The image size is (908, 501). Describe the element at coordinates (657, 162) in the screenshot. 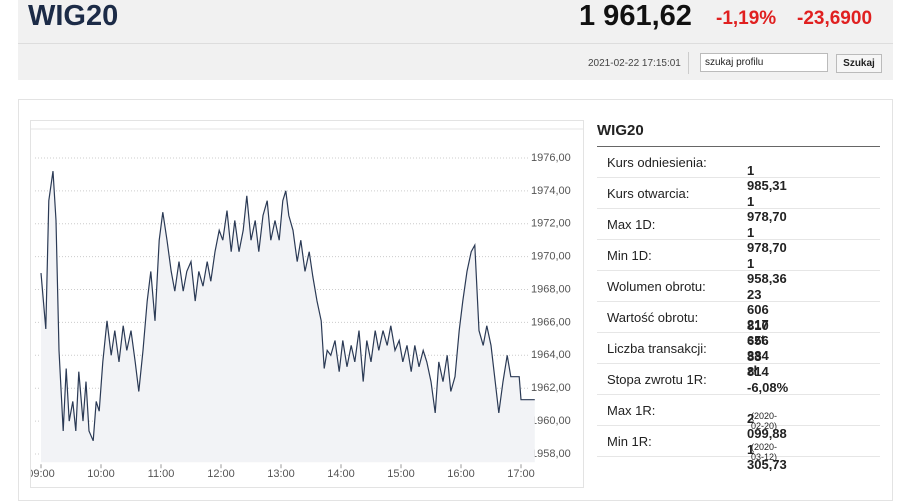

I see `stat-label: Kurs odniesienia:` at that location.